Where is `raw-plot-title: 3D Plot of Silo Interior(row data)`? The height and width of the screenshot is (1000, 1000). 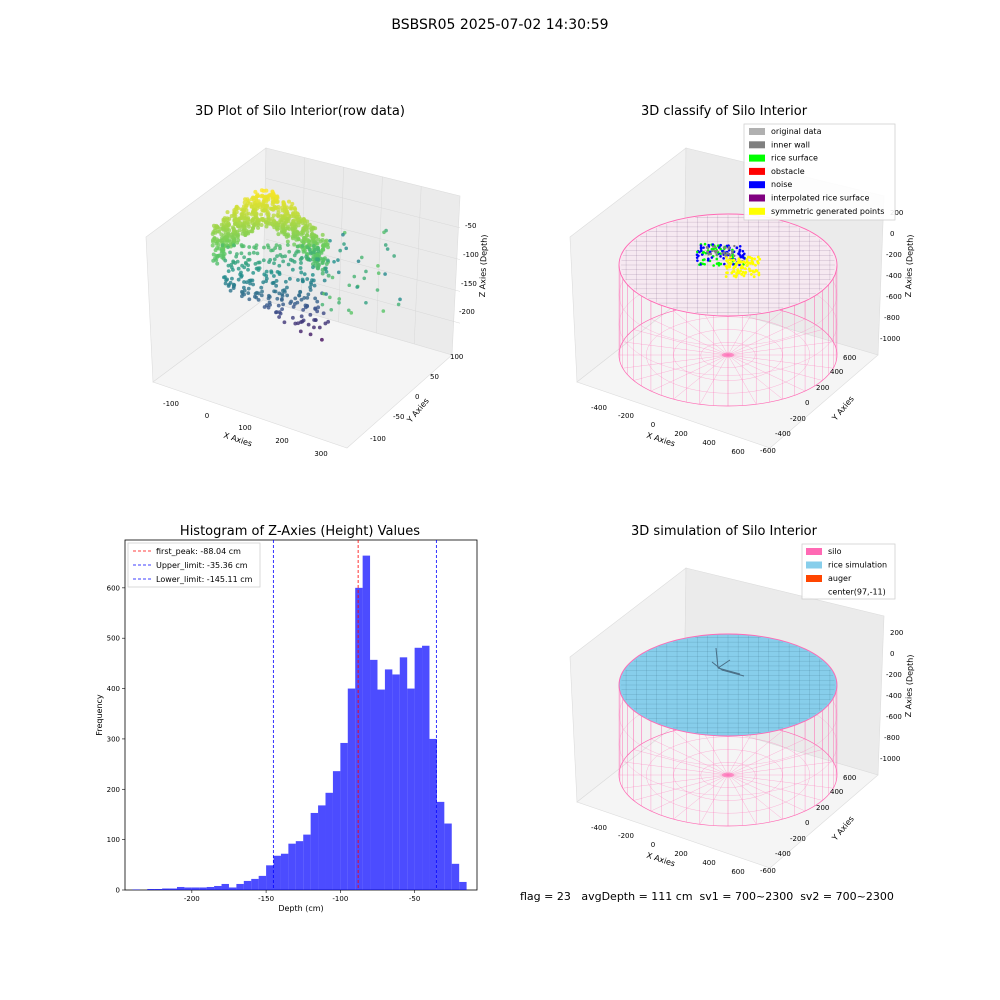 raw-plot-title: 3D Plot of Silo Interior(row data) is located at coordinates (300, 111).